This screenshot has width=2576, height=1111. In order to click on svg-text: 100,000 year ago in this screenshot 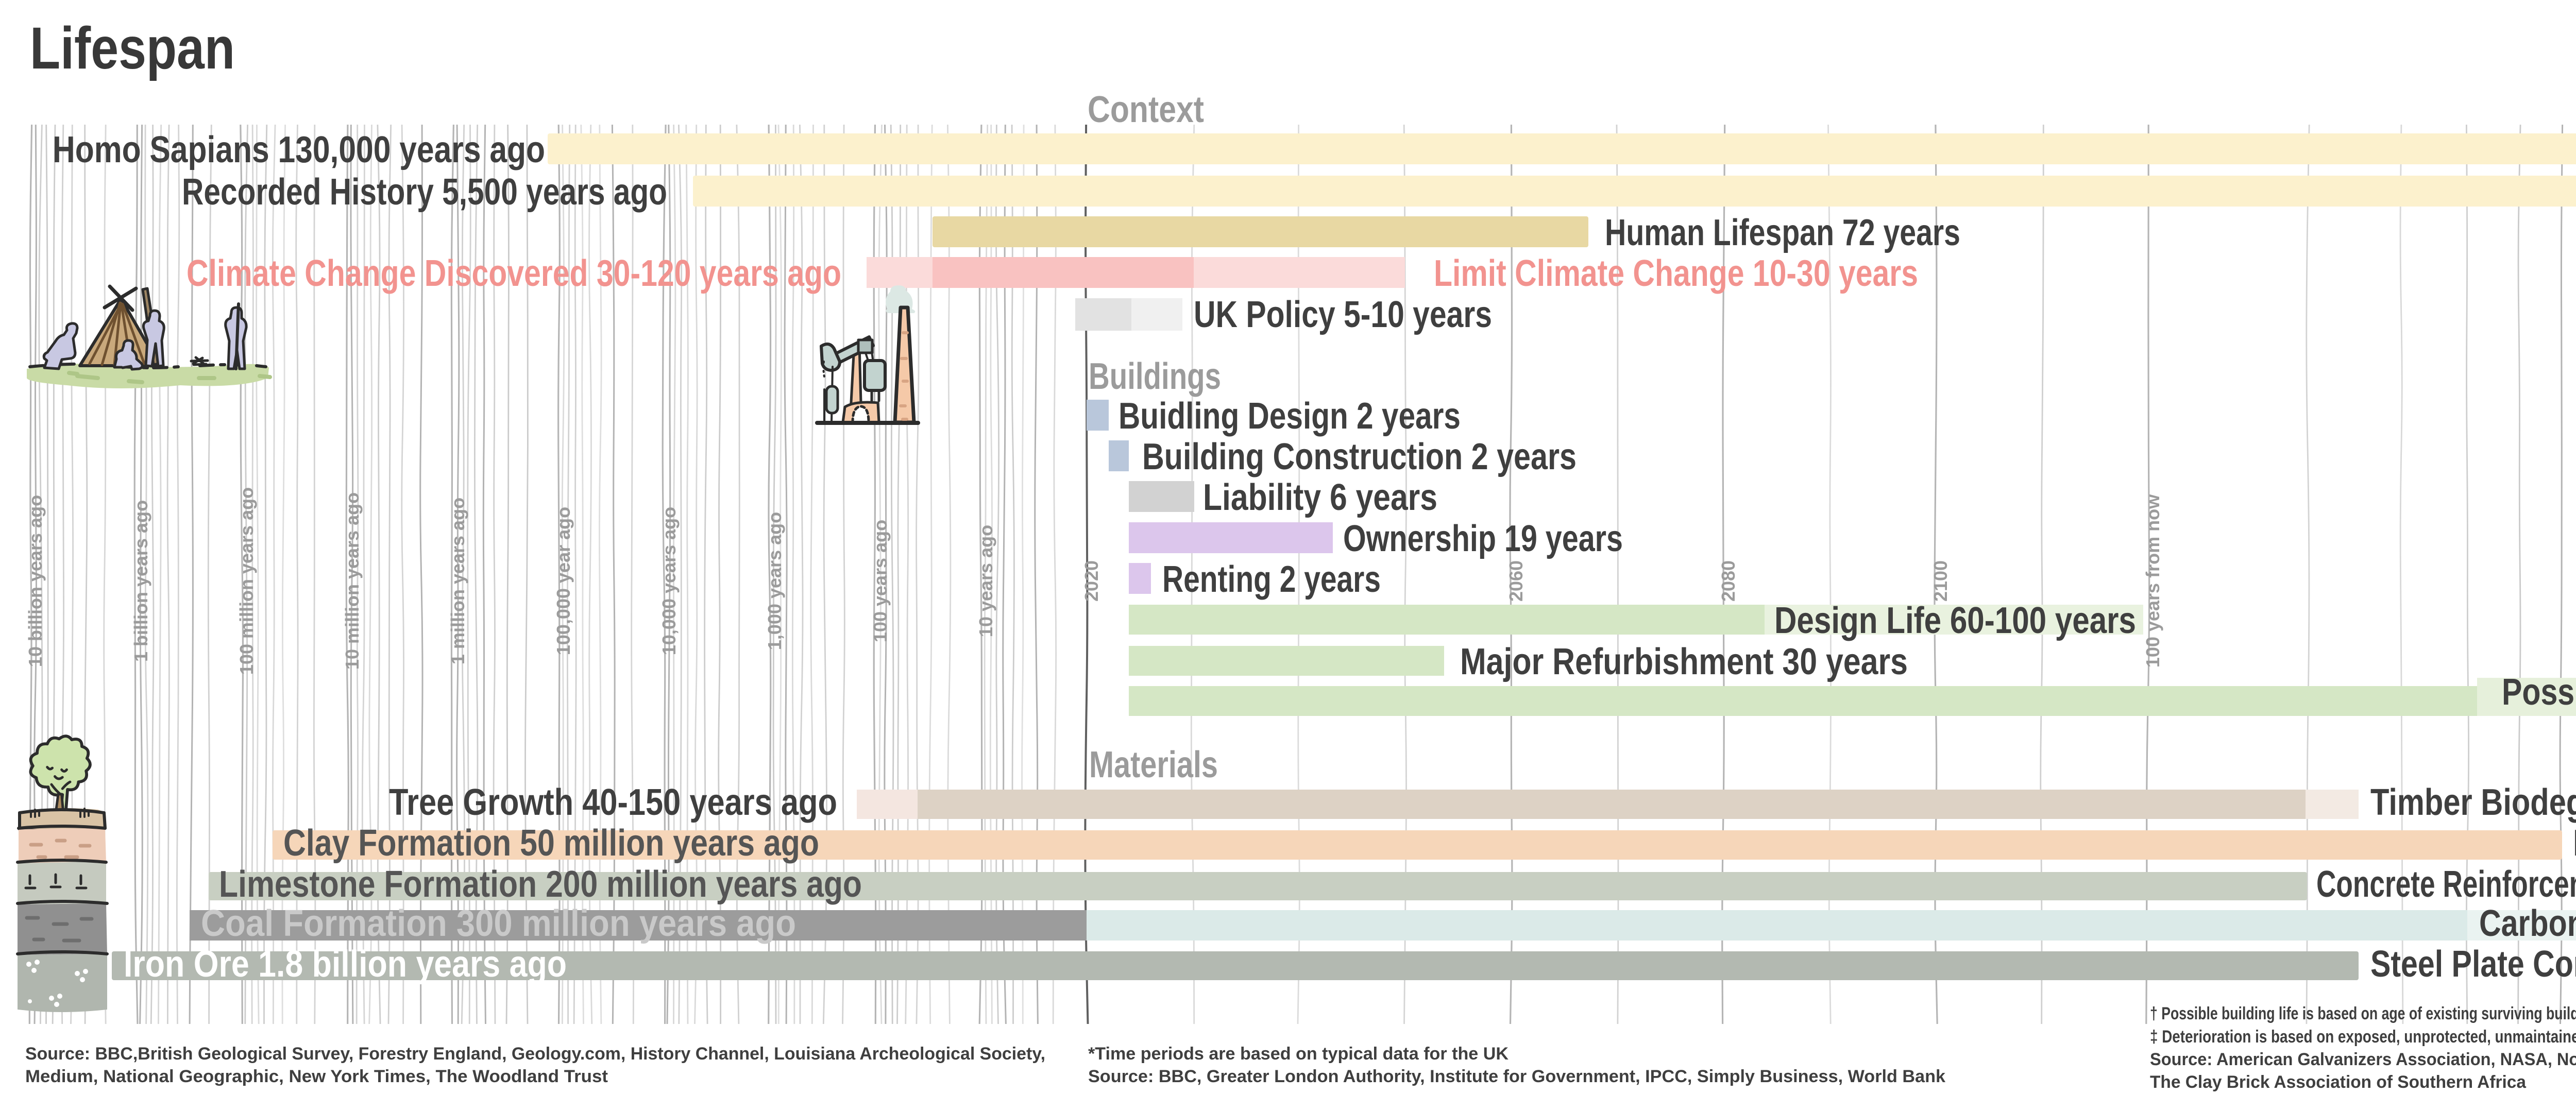, I will do `click(563, 581)`.